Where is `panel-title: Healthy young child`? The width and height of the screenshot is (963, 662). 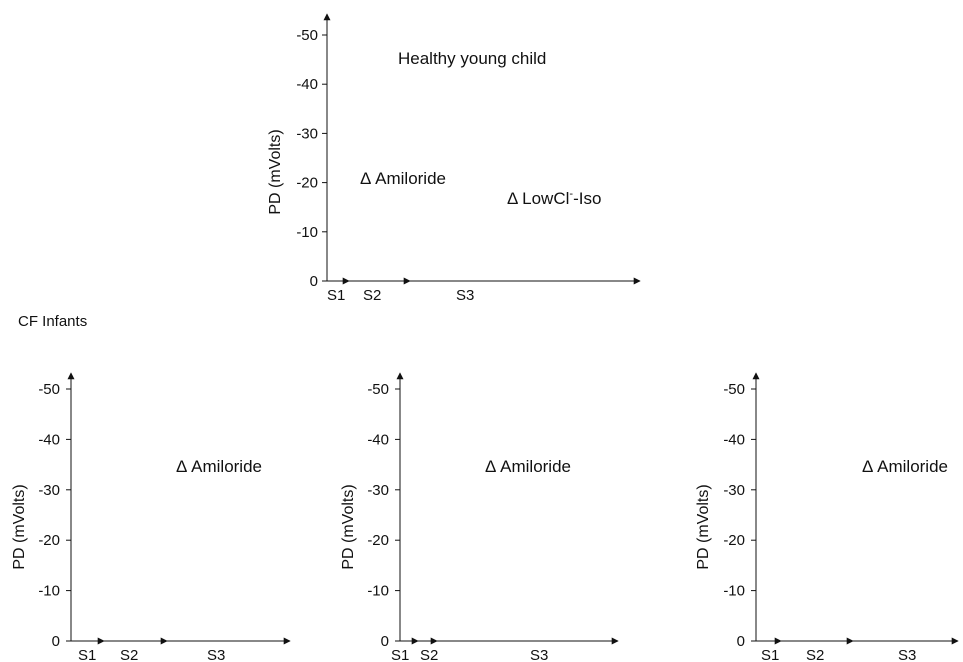 panel-title: Healthy young child is located at coordinates (472, 58).